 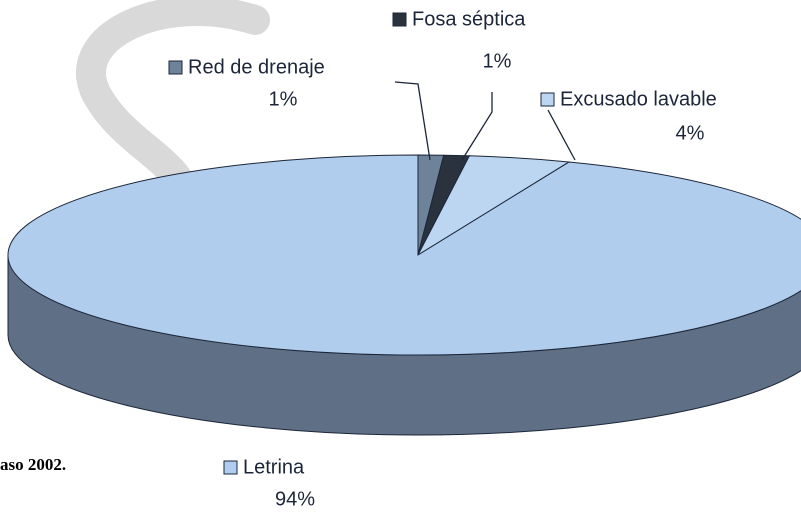 I want to click on watermark, so click(x=173, y=112).